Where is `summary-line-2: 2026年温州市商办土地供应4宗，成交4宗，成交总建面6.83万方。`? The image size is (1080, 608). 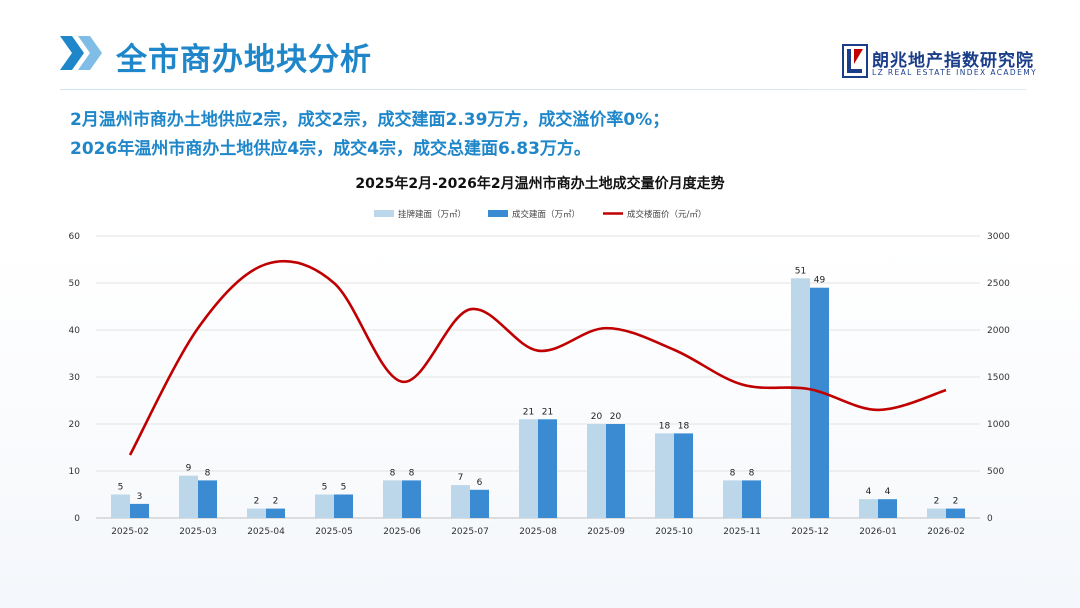 summary-line-2: 2026年温州市商办土地供应4宗，成交4宗，成交总建面6.83万方。 is located at coordinates (330, 149).